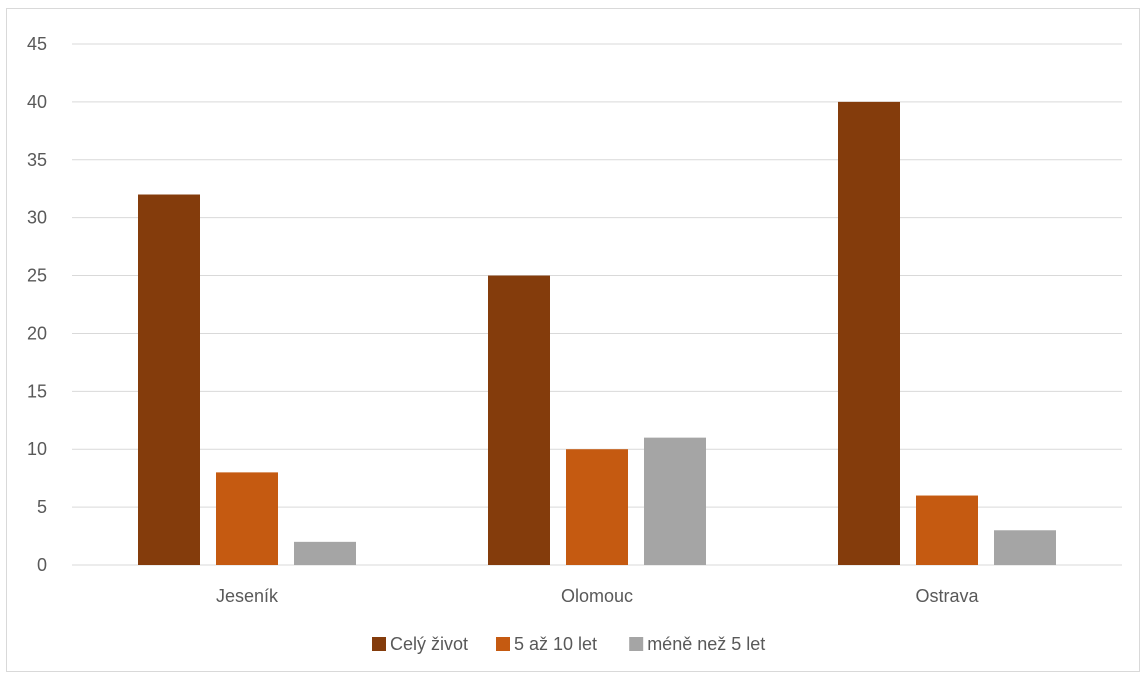 The height and width of the screenshot is (680, 1148). I want to click on x-category-label: Olomouc, so click(597, 596).